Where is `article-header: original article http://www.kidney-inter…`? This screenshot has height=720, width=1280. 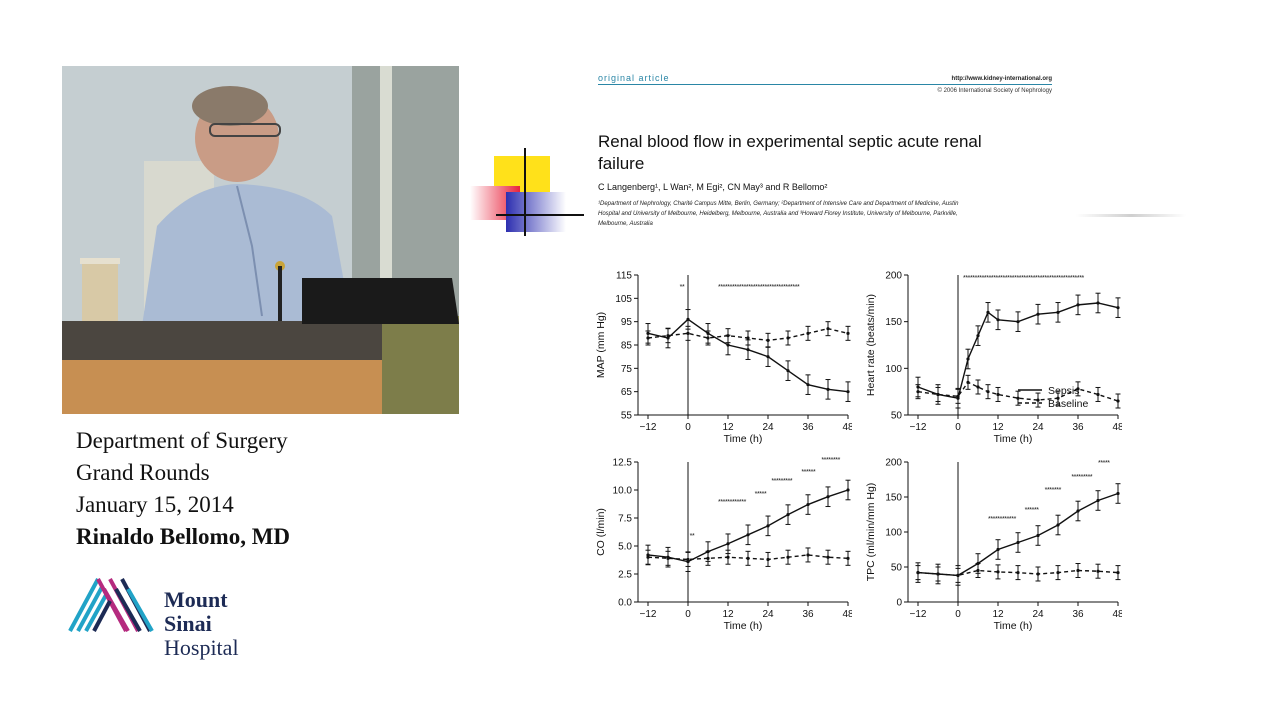
article-header: original article http://www.kidney-inter… is located at coordinates (826, 155).